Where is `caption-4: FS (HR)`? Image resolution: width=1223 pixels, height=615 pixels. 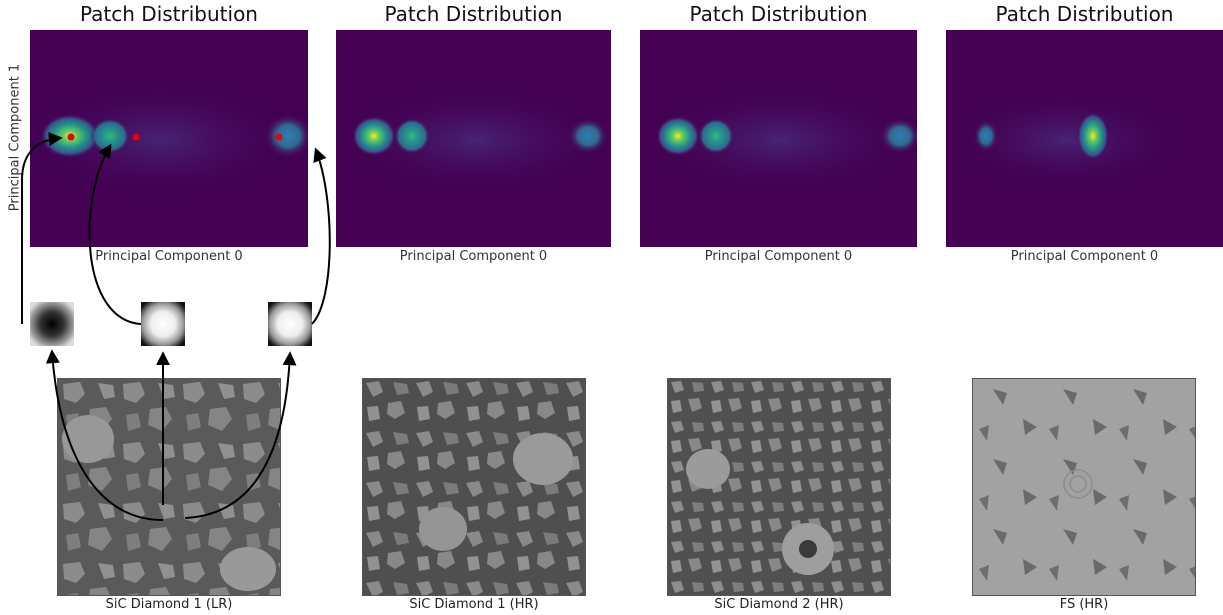
caption-4: FS (HR) is located at coordinates (1084, 604).